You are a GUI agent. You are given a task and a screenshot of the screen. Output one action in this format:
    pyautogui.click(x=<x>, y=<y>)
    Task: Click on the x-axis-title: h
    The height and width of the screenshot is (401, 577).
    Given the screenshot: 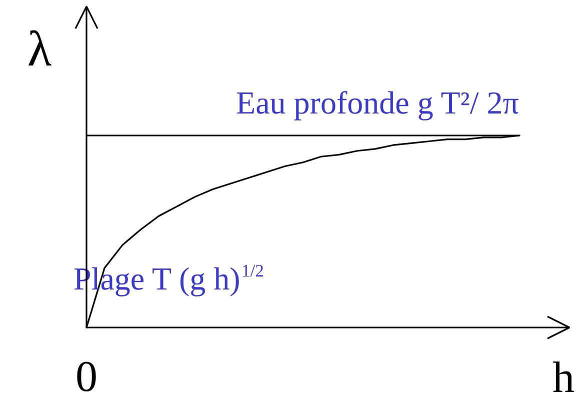 What is the action you would take?
    pyautogui.click(x=563, y=377)
    